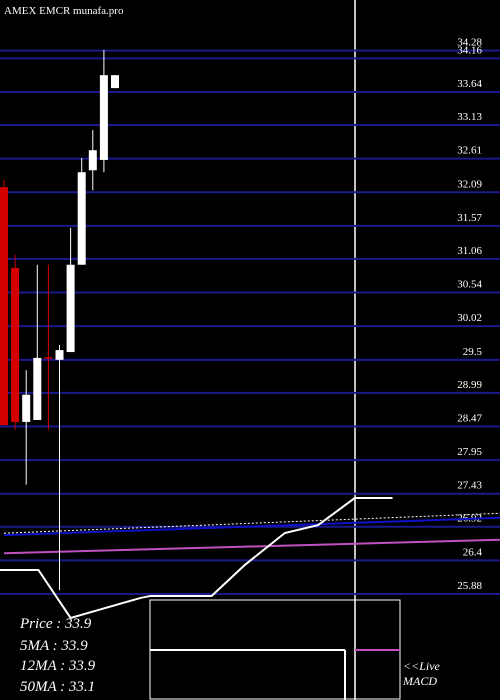  I want to click on macd-line, so click(196, 558).